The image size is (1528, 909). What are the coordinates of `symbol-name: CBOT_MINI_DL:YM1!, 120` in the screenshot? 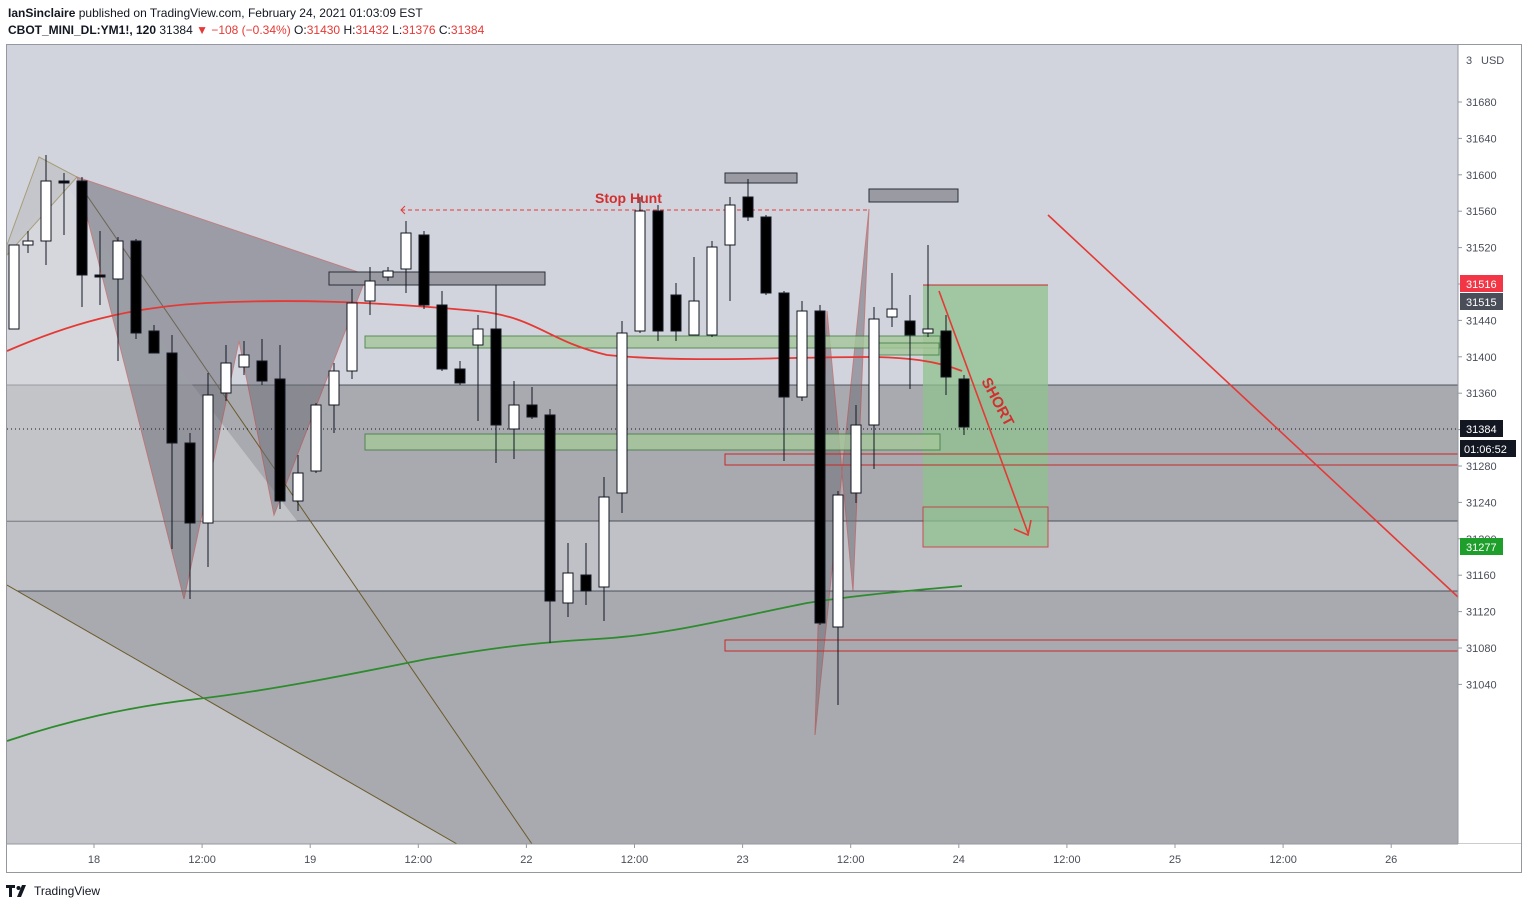 It's located at (82, 30).